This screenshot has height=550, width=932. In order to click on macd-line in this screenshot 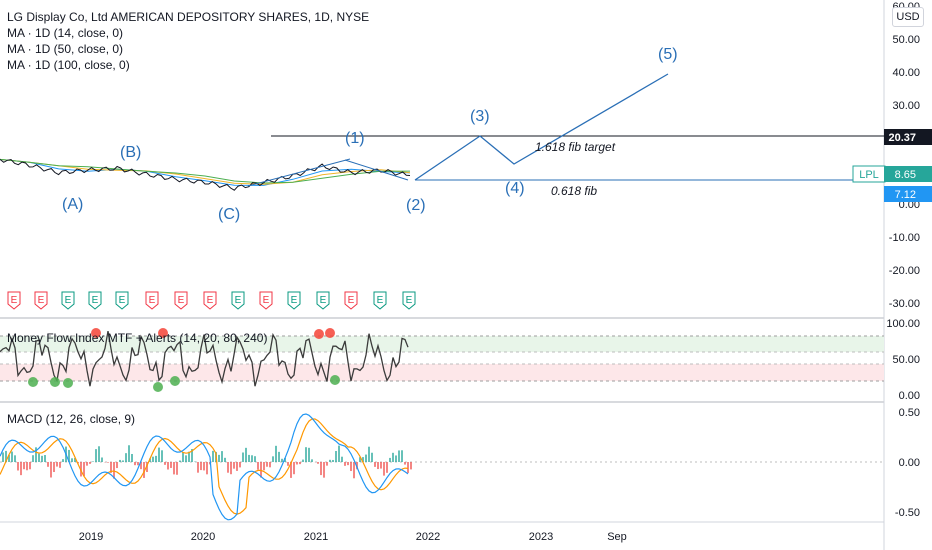, I will do `click(204, 467)`.